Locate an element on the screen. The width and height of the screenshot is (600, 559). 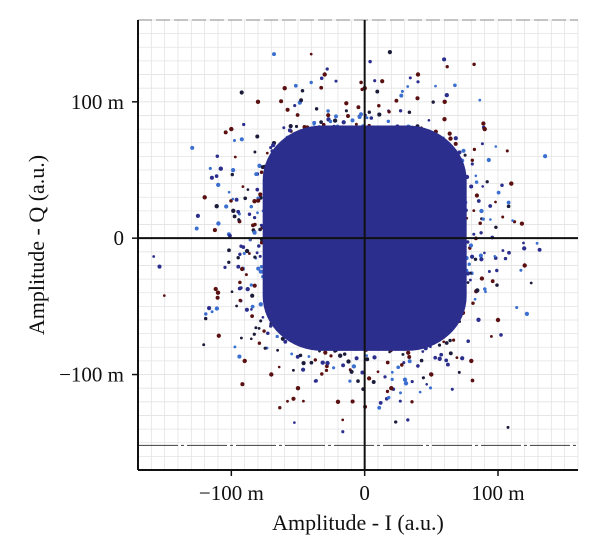
y-tick-label: −100 m is located at coordinates (91, 375).